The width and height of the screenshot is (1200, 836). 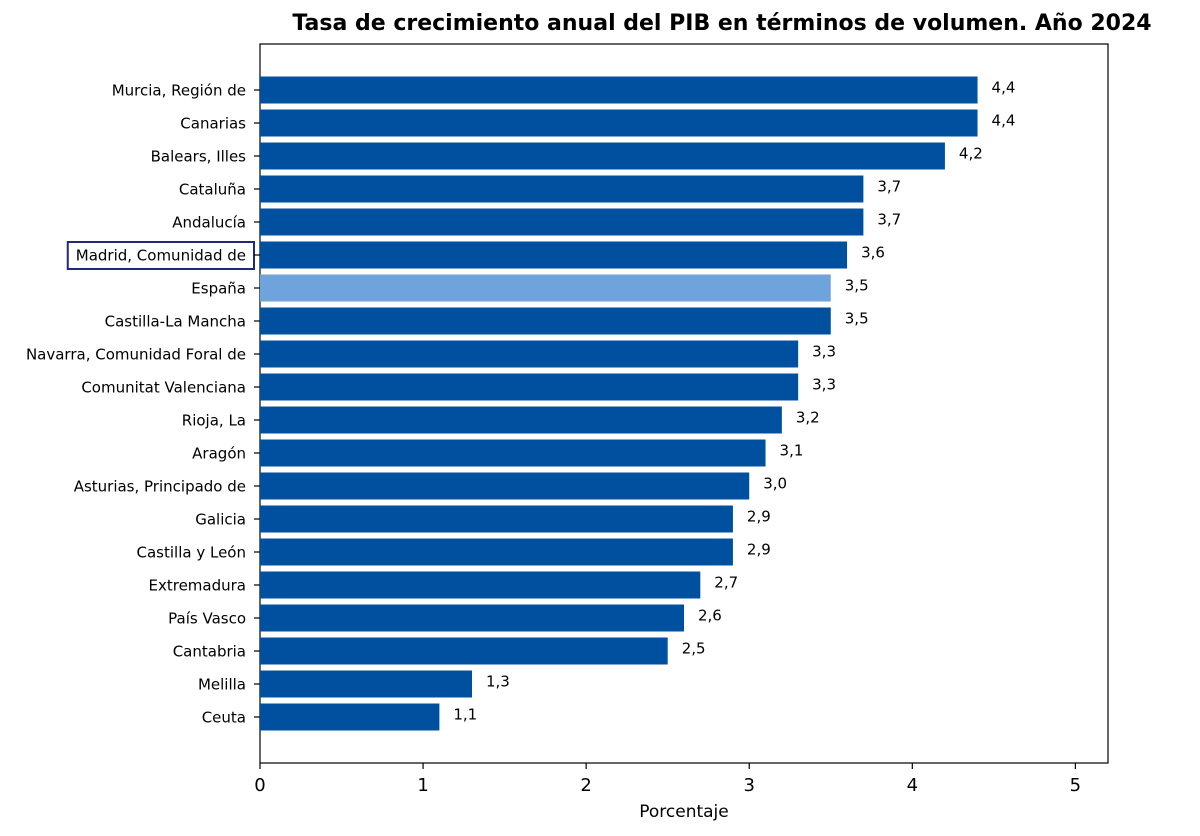 I want to click on x-tick-label: 0, so click(x=259, y=785).